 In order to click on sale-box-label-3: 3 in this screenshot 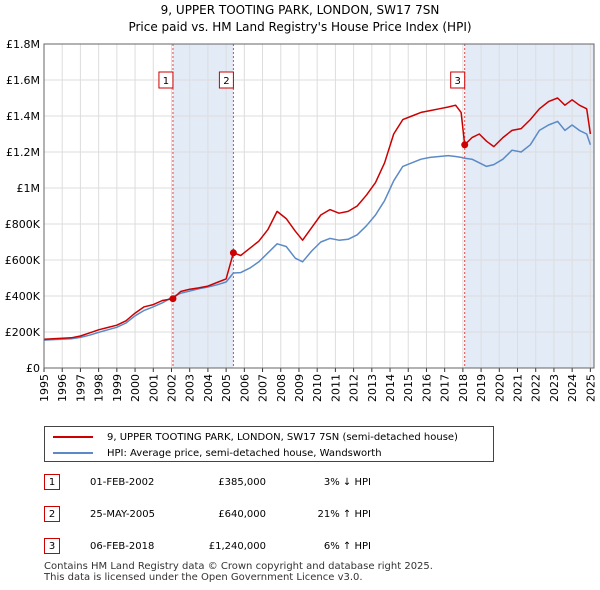, I will do `click(458, 81)`.